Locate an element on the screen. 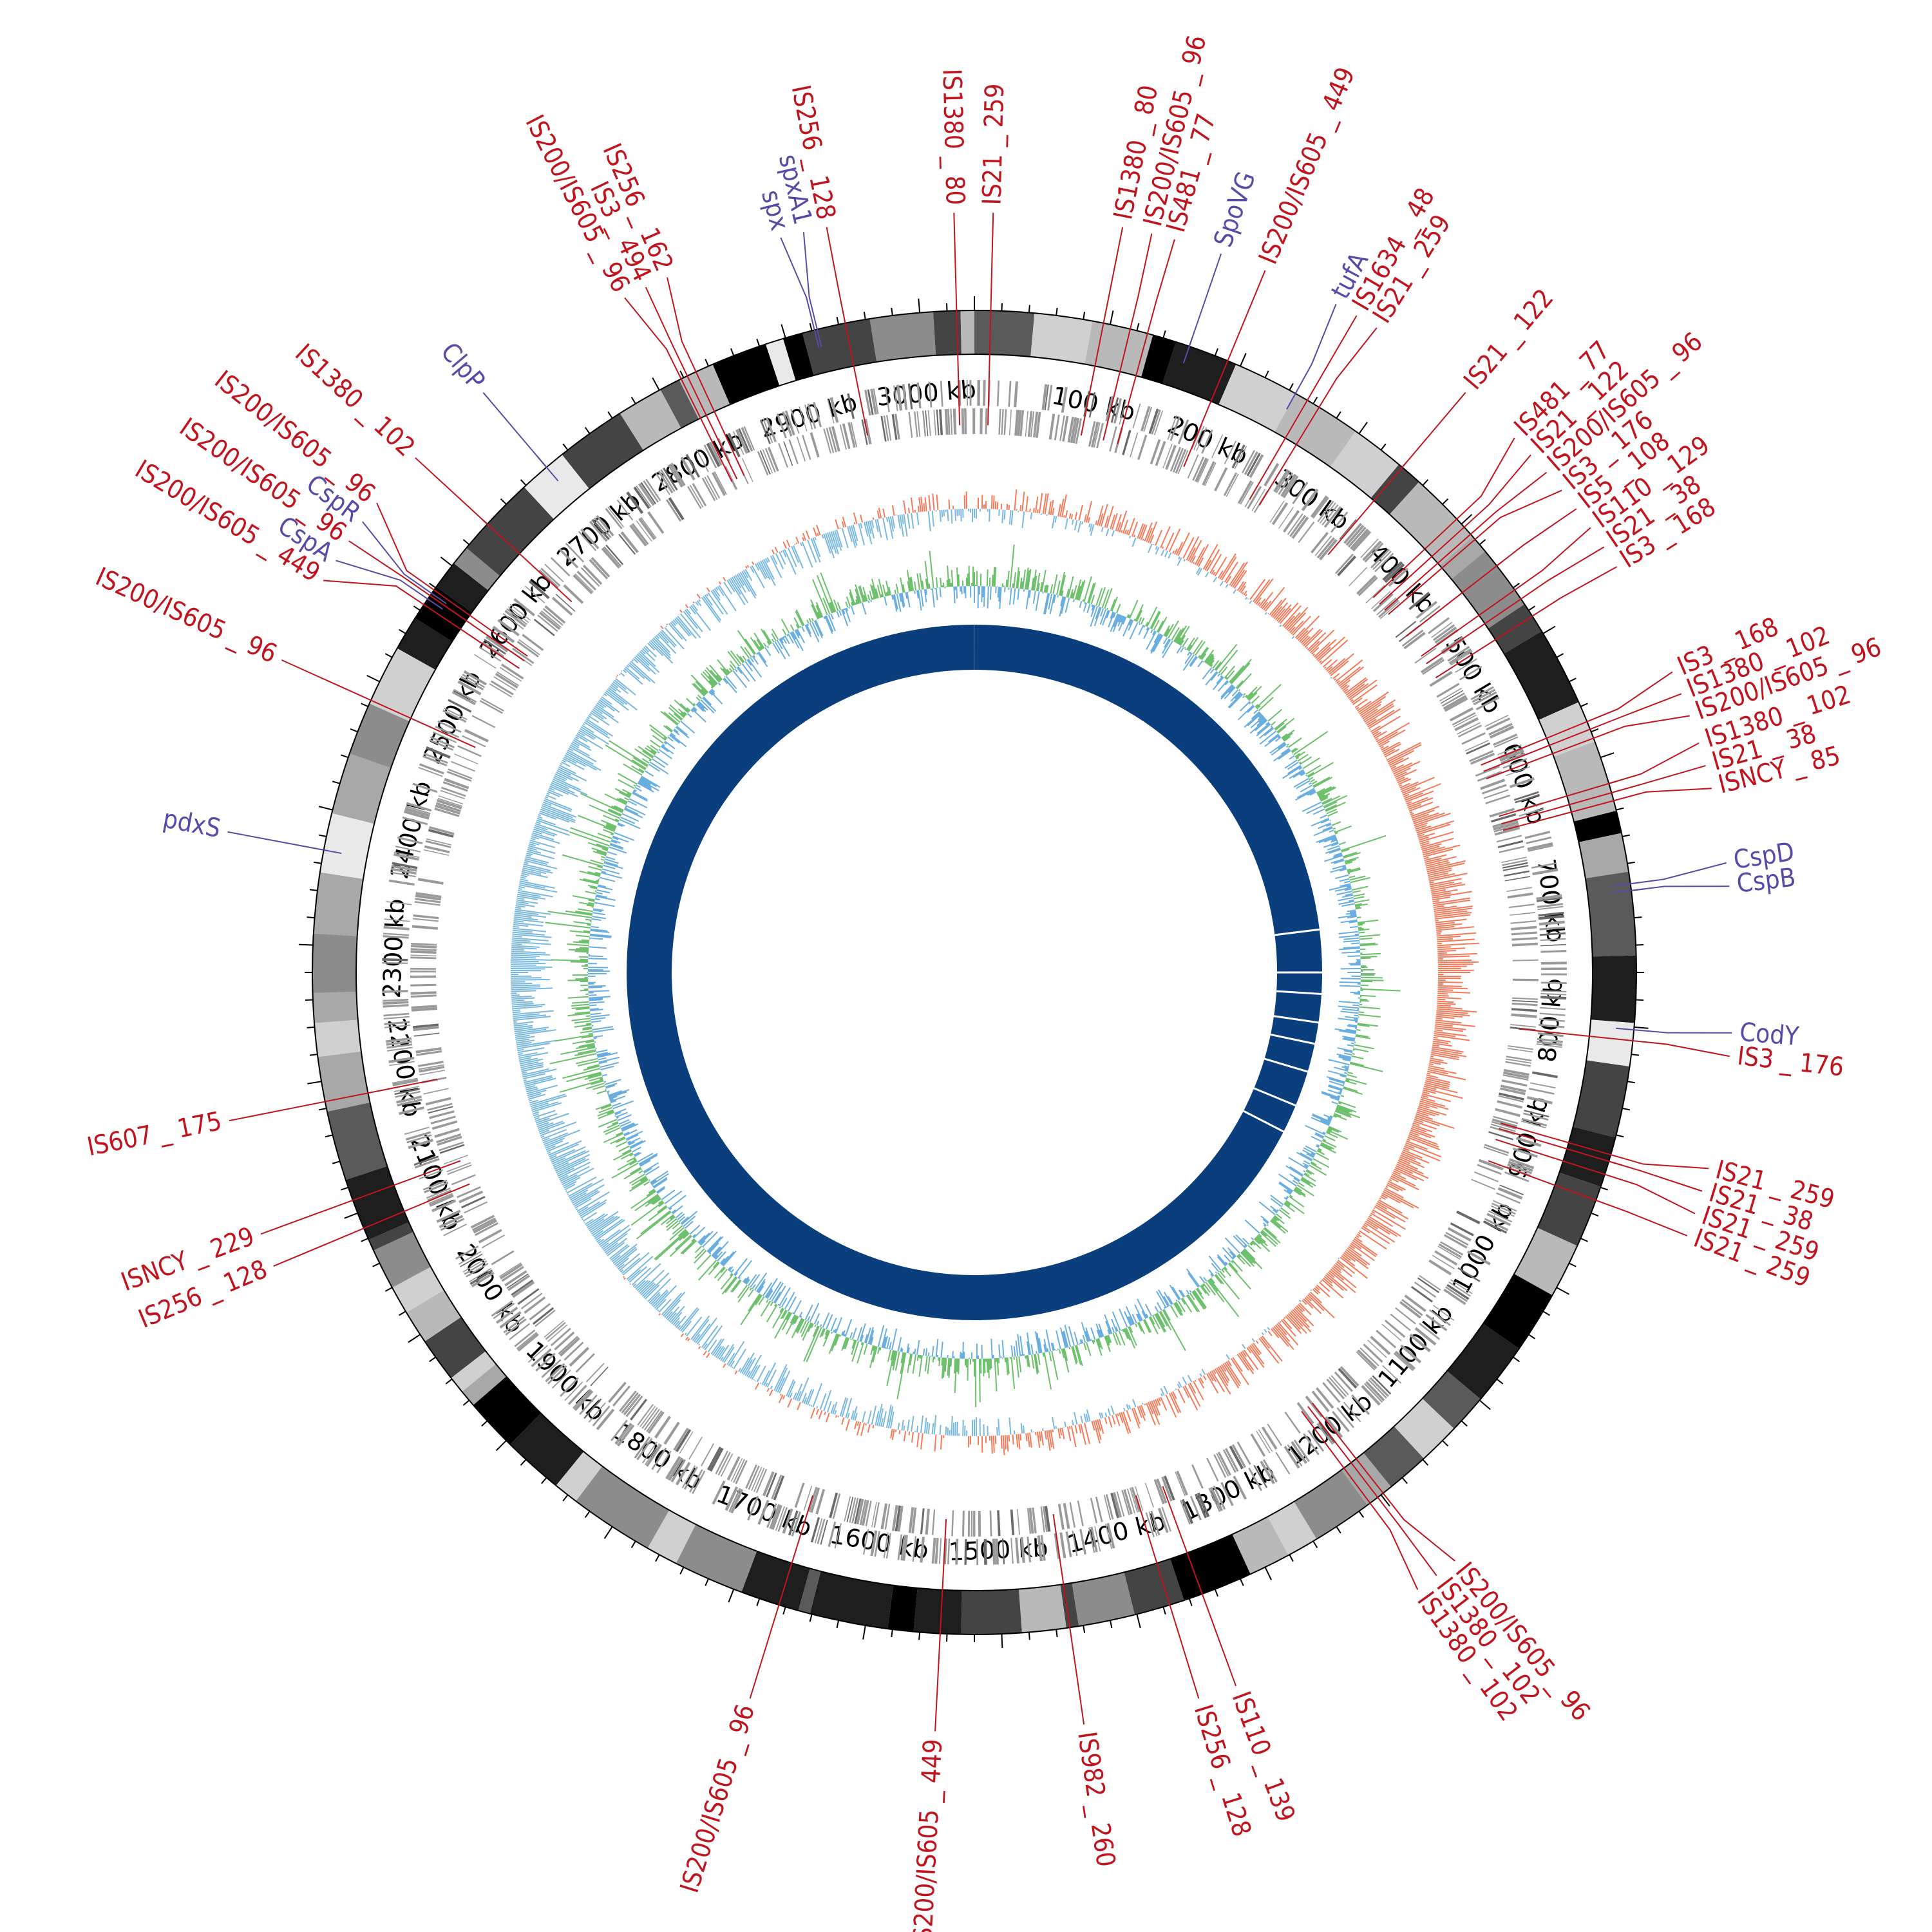 Image resolution: width=1932 pixels, height=1932 pixels. tick-label: 2300 kb is located at coordinates (394, 948).